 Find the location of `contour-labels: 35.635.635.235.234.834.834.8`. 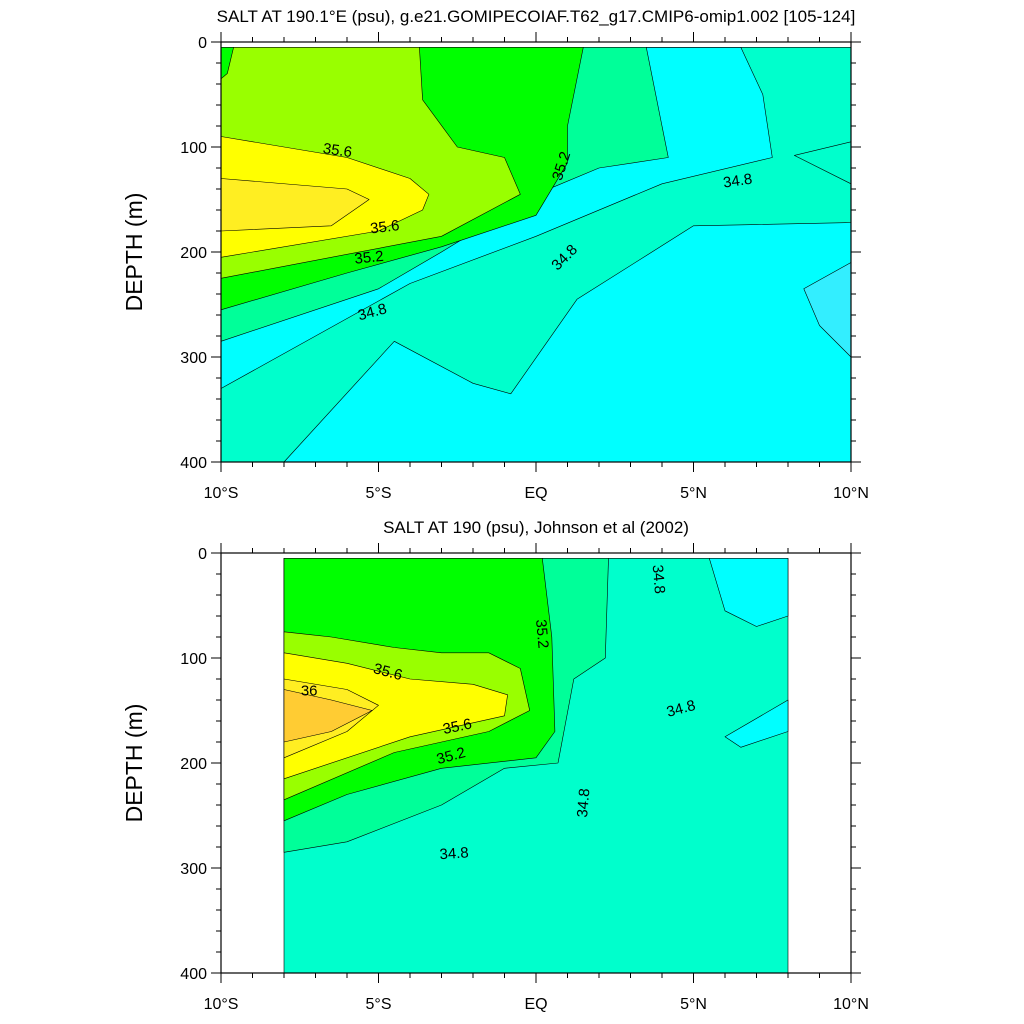

contour-labels: 35.635.635.235.234.834.834.8 is located at coordinates (537, 232).